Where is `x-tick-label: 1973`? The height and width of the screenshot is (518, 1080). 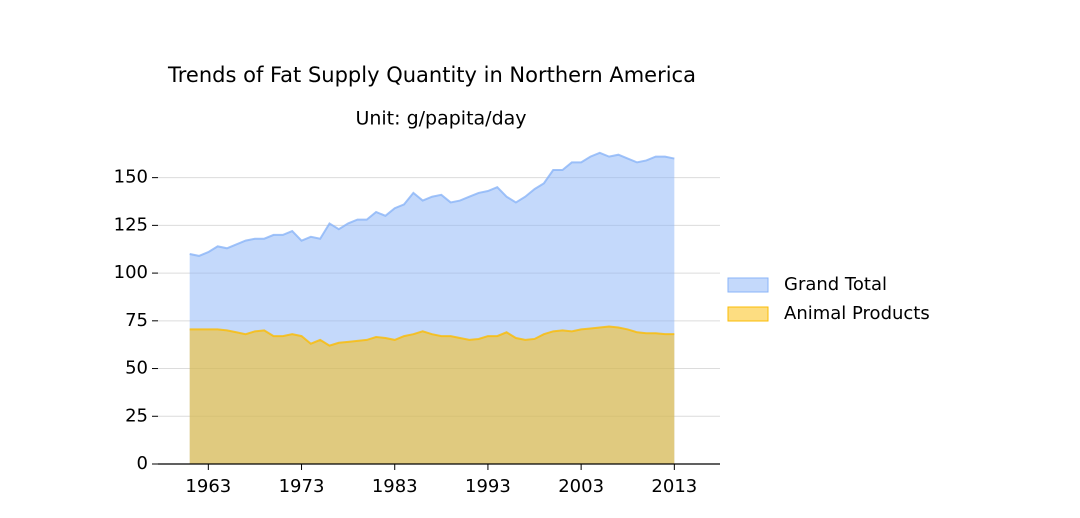
x-tick-label: 1973 is located at coordinates (302, 486).